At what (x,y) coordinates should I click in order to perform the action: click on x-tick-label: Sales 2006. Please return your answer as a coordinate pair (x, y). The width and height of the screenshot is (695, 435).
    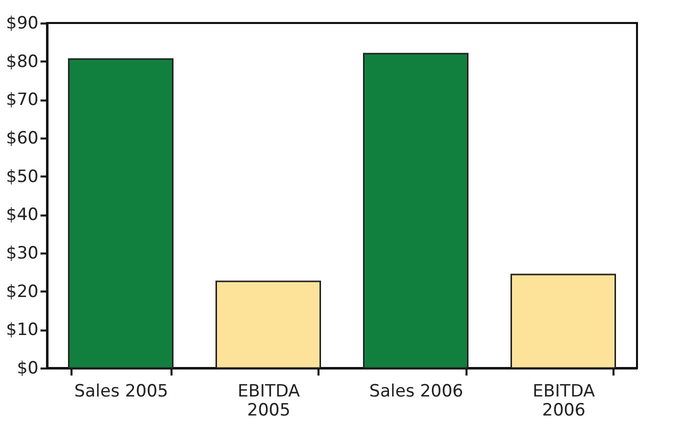
    Looking at the image, I should click on (416, 392).